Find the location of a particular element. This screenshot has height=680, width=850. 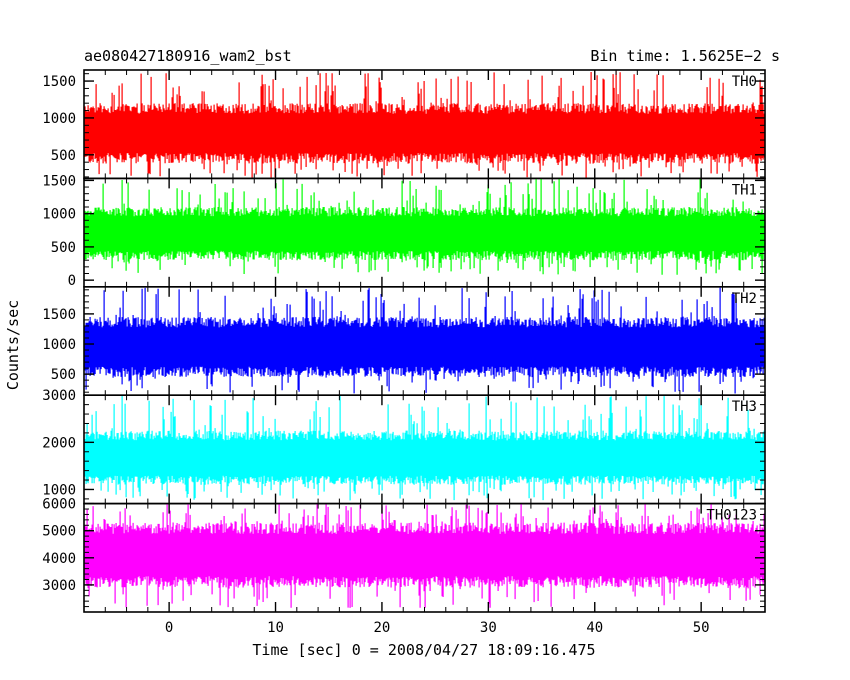

y-axis-title: Counts/sec is located at coordinates (13, 345).